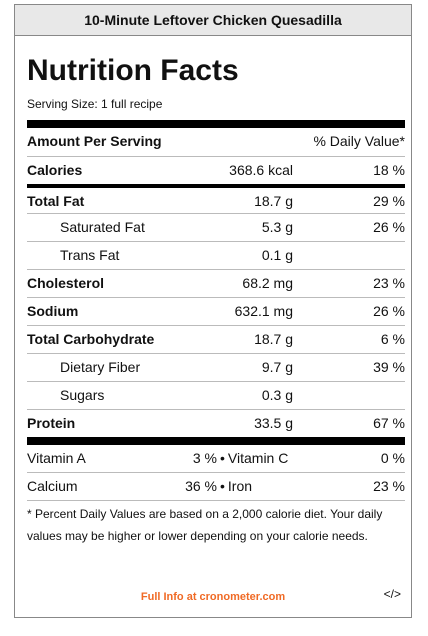 This screenshot has height=636, width=428. I want to click on nutrient-amount: 632.1 mg, so click(263, 311).